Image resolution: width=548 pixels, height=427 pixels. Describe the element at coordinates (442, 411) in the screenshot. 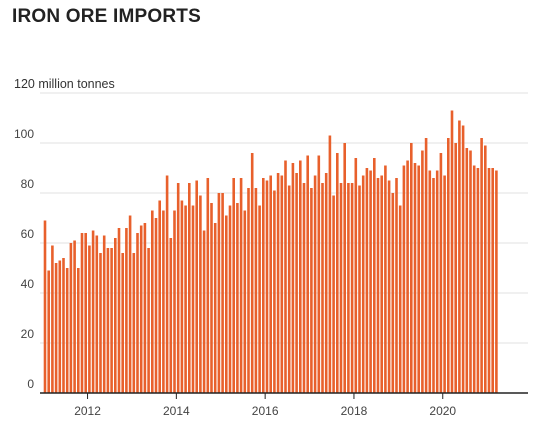

I see `x-tick-label: 2020` at that location.